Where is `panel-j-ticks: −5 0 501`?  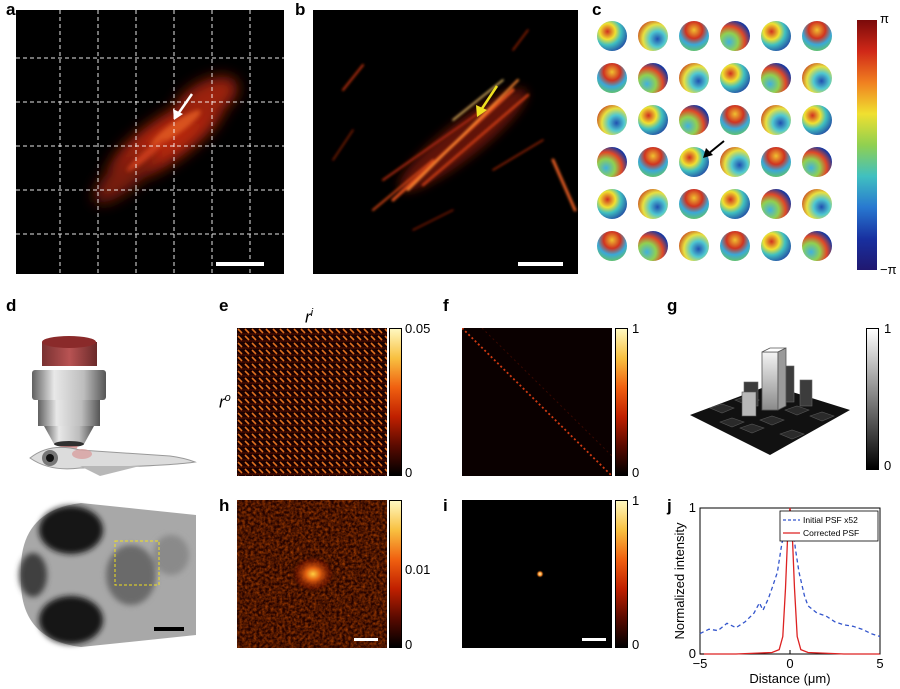 panel-j-ticks: −5 0 501 is located at coordinates (786, 585).